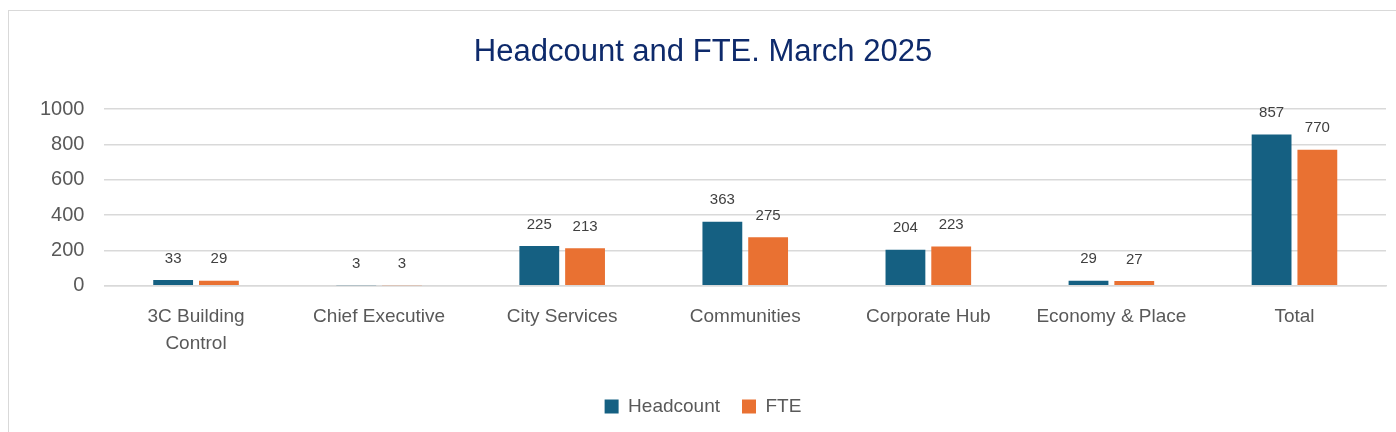 The width and height of the screenshot is (1396, 432). Describe the element at coordinates (539, 223) in the screenshot. I see `data-label: 225` at that location.